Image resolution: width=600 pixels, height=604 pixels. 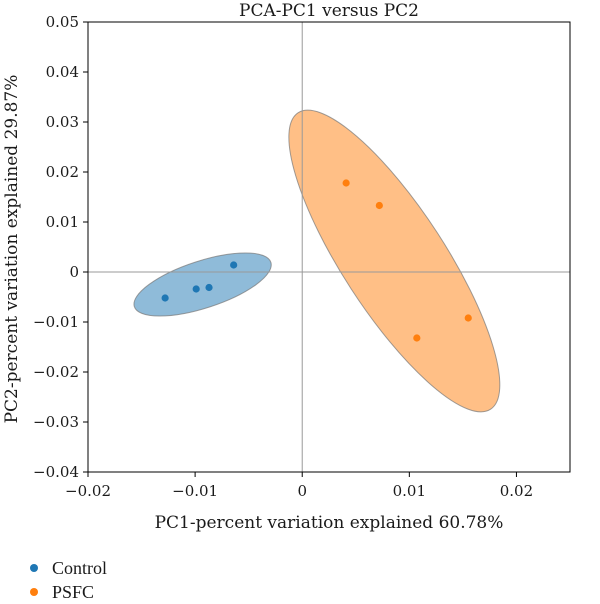 What do you see at coordinates (73, 591) in the screenshot?
I see `legend-label-psfc: PSFC` at bounding box center [73, 591].